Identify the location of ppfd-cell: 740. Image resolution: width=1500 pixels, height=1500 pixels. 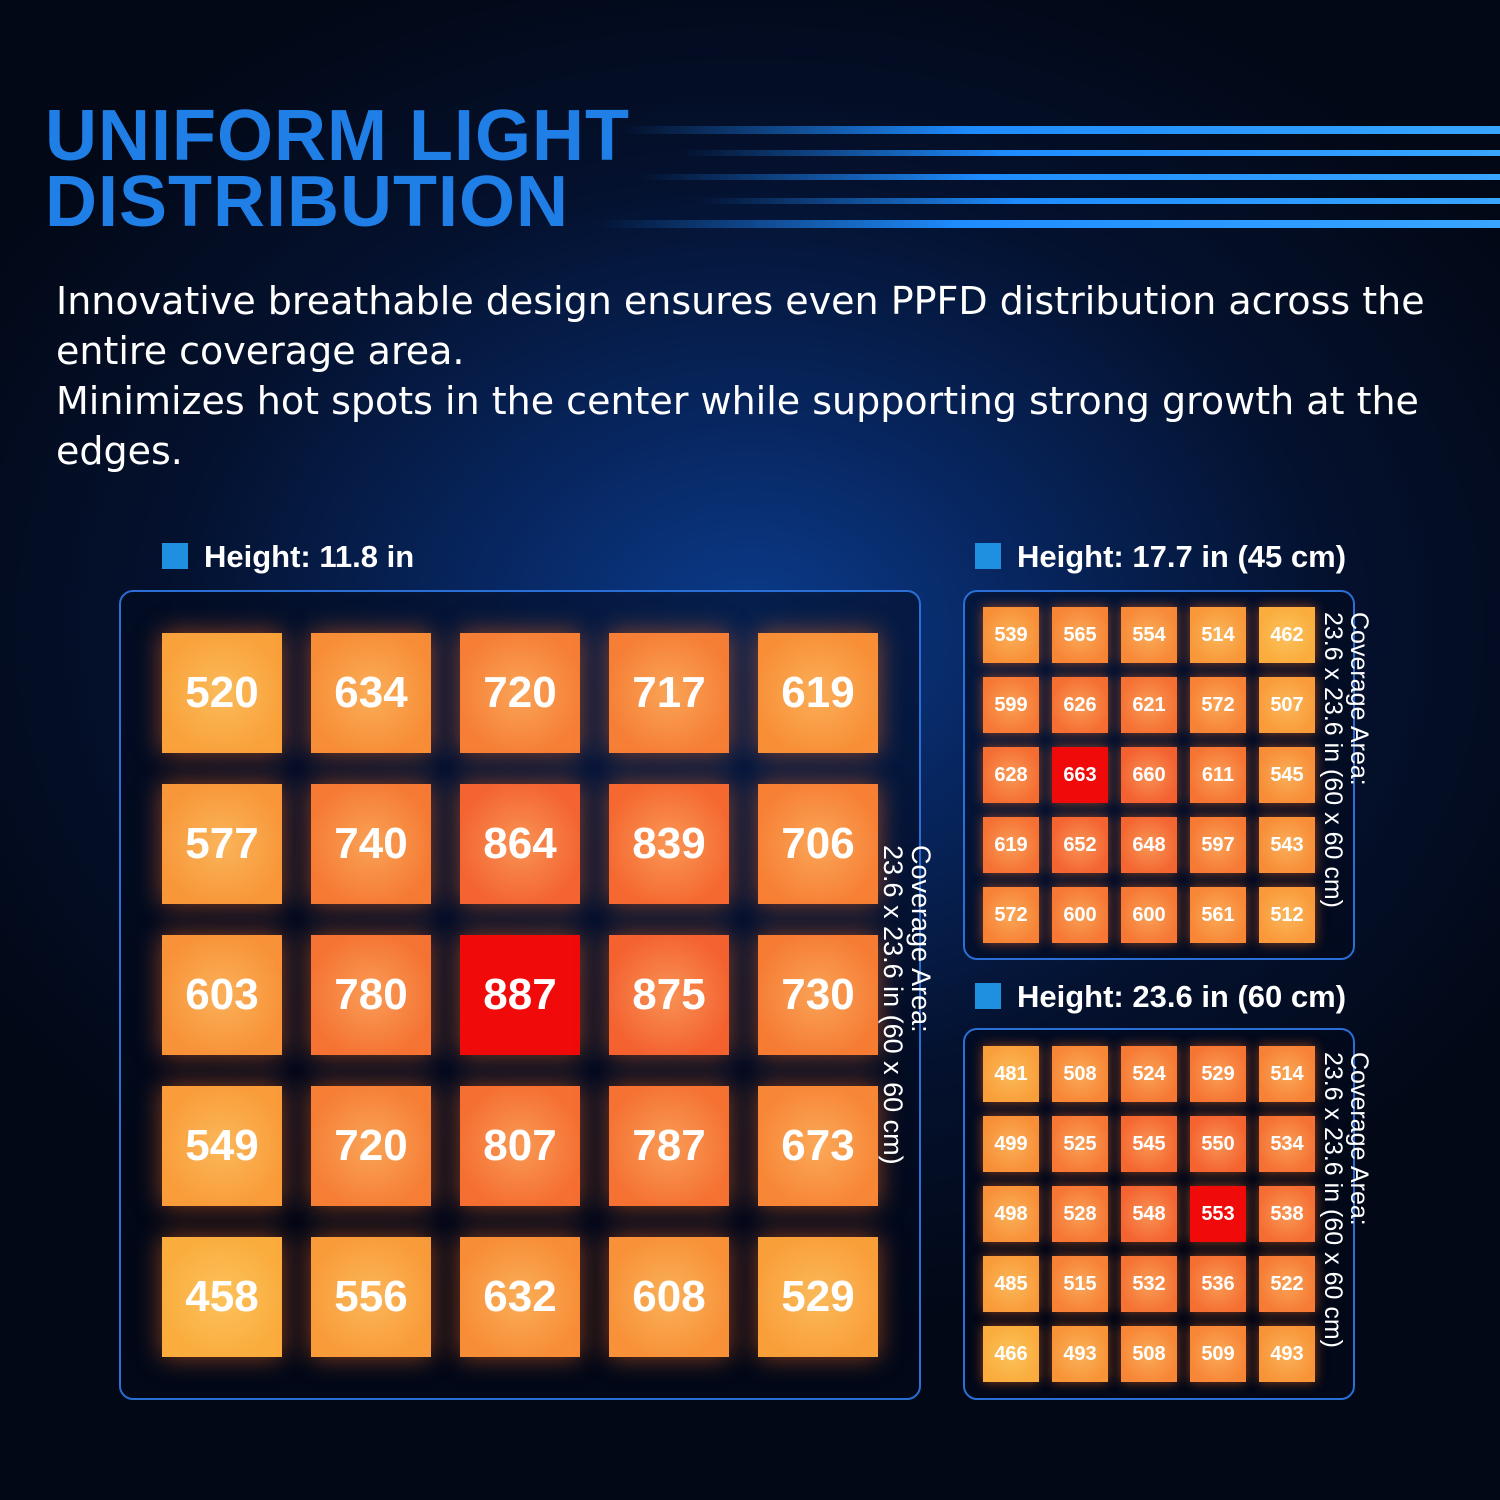
(371, 844).